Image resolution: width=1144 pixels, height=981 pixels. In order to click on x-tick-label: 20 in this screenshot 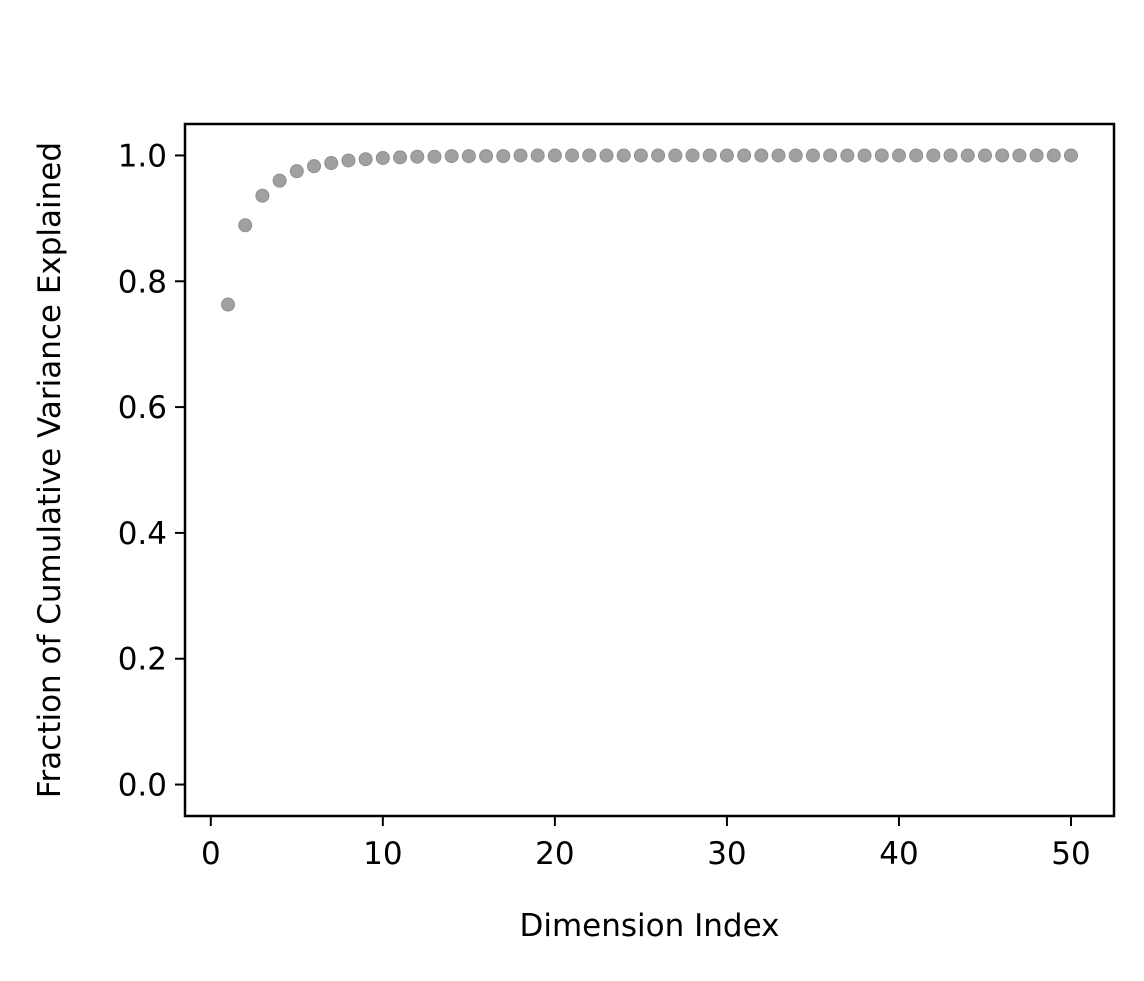, I will do `click(554, 854)`.